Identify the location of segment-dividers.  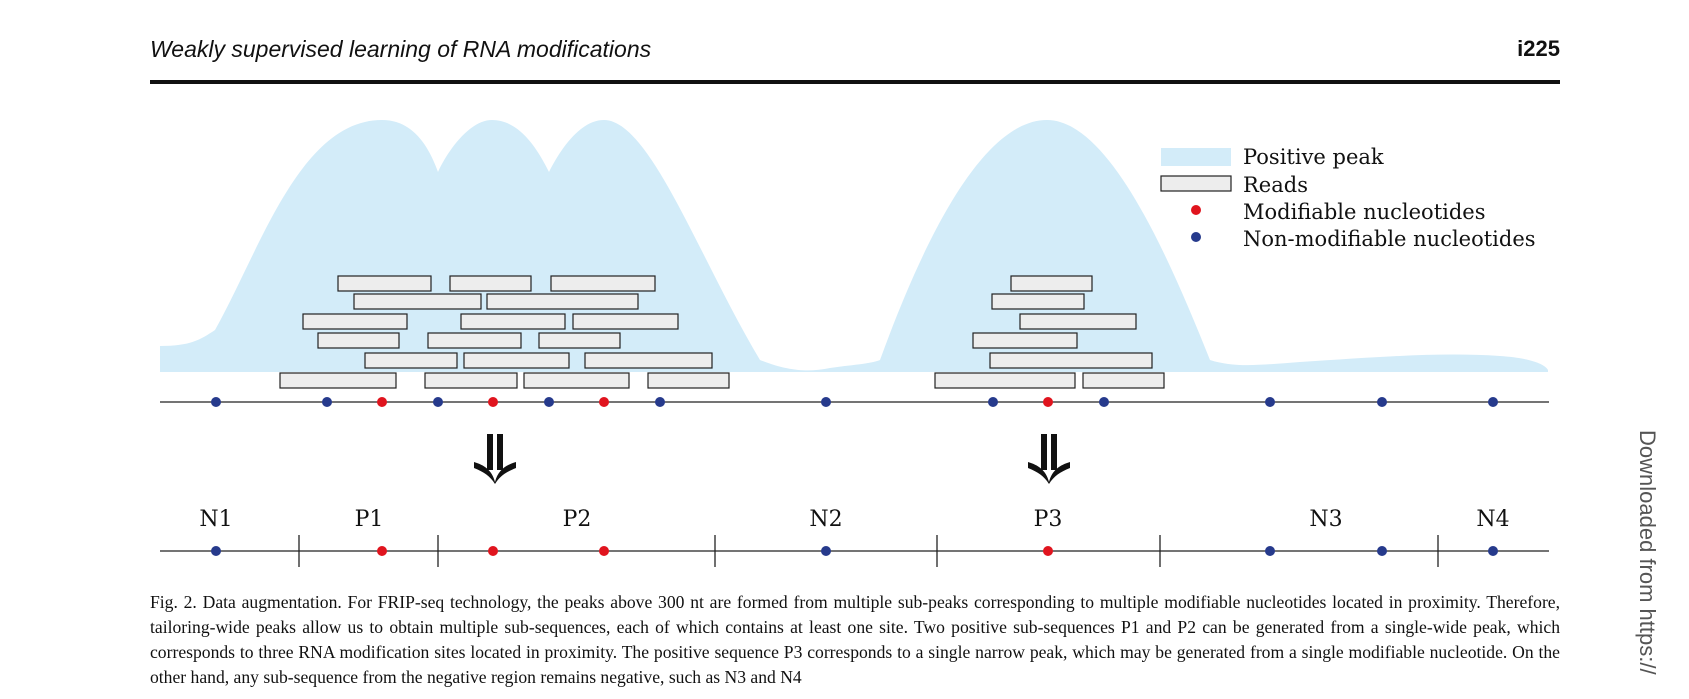
(868, 551).